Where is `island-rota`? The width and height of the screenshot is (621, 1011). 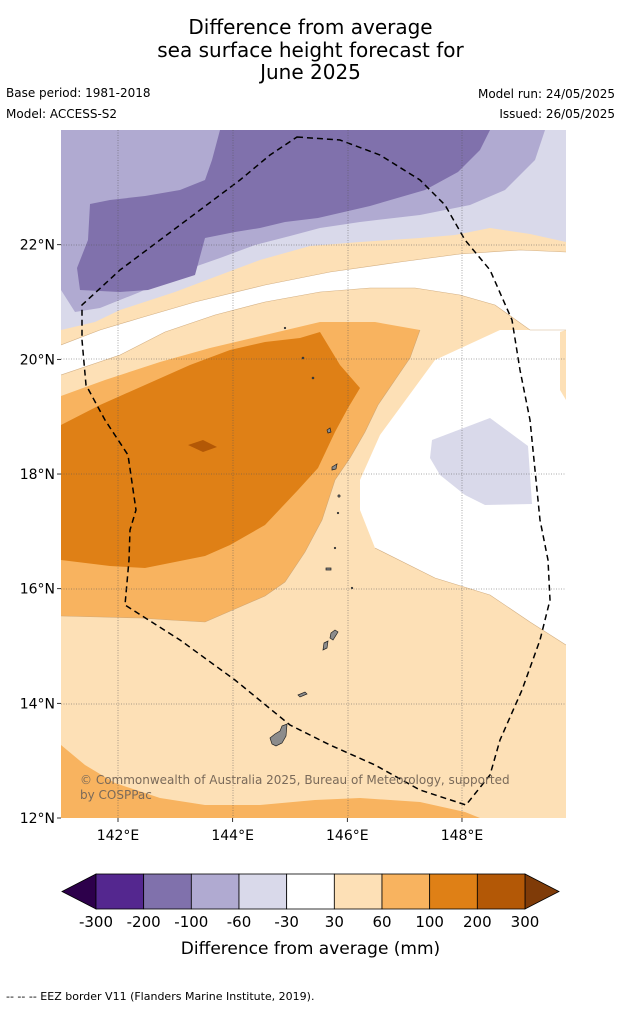
island-rota is located at coordinates (302, 694).